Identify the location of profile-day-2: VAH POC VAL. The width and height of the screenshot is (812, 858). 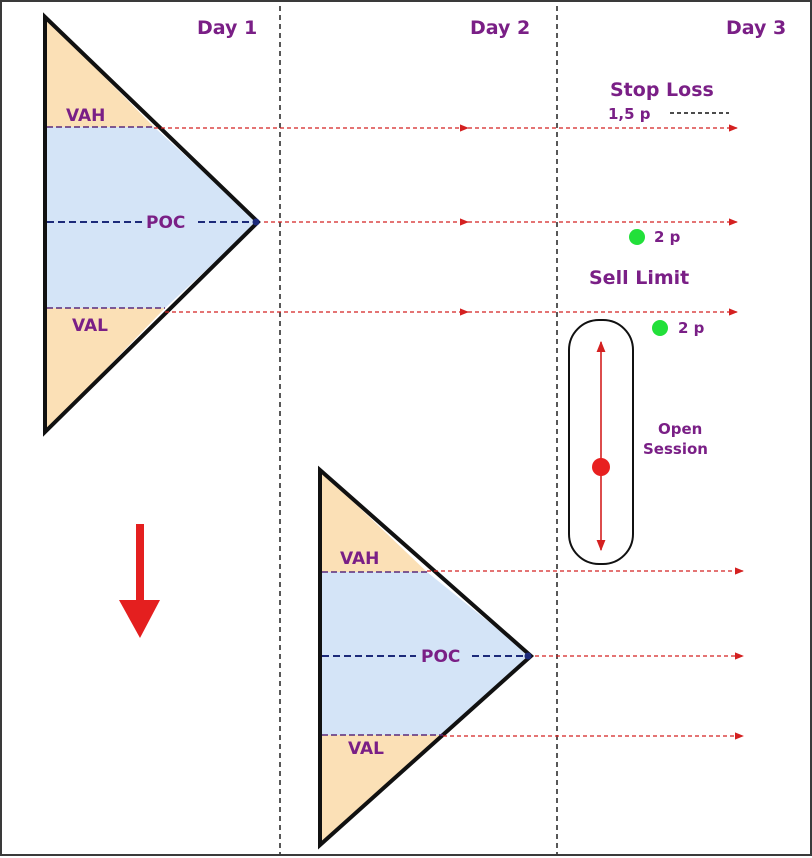
(426, 657).